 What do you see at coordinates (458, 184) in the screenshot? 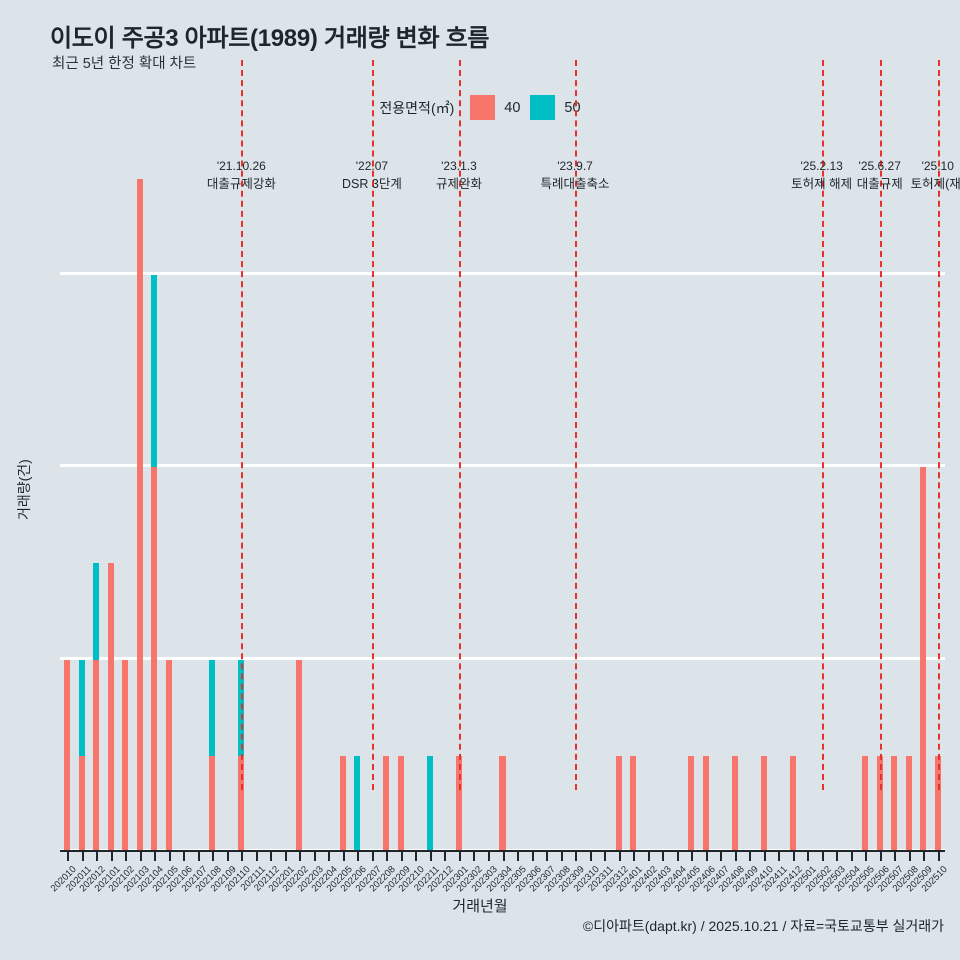
I see `event-name-202301: 규제완화` at bounding box center [458, 184].